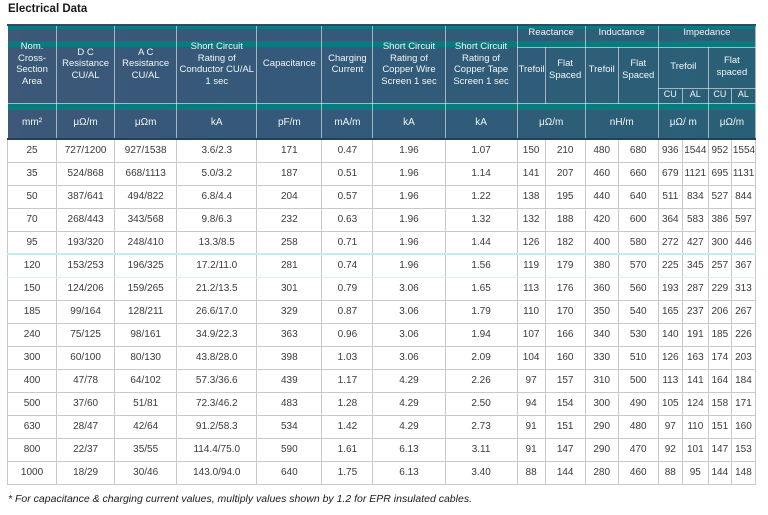 This screenshot has height=515, width=768. I want to click on data-cell: 387/641, so click(86, 196).